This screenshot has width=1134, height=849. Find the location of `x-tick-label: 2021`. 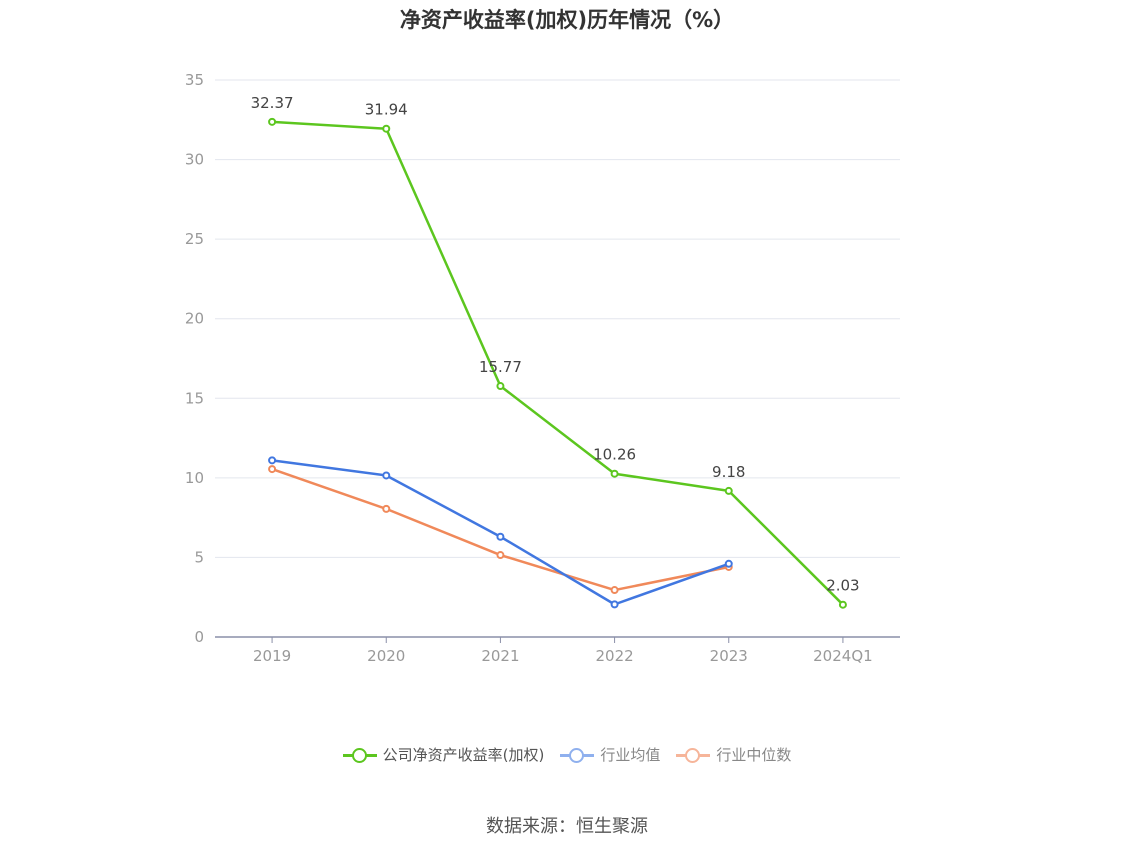

x-tick-label: 2021 is located at coordinates (500, 656).